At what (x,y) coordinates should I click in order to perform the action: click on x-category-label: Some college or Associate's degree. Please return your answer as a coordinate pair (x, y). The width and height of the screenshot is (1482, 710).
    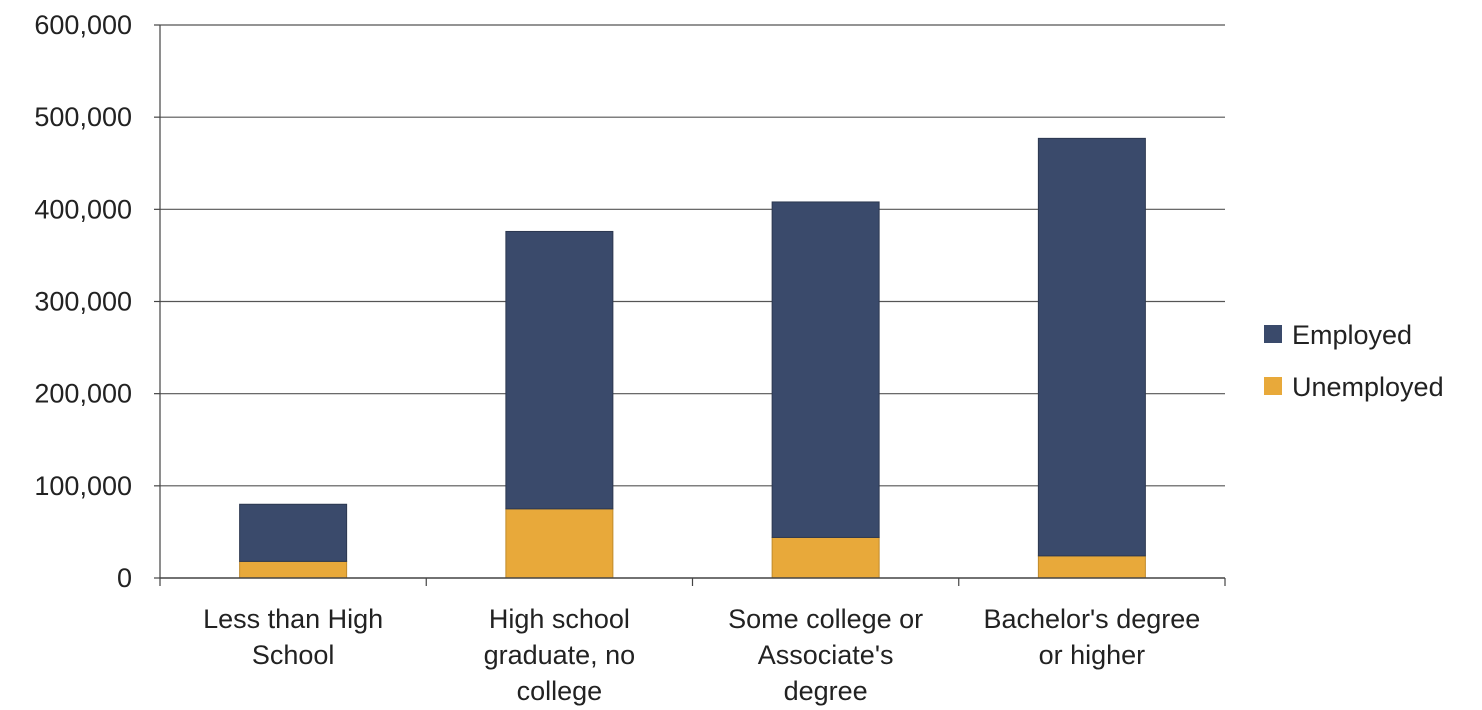
    Looking at the image, I should click on (825, 655).